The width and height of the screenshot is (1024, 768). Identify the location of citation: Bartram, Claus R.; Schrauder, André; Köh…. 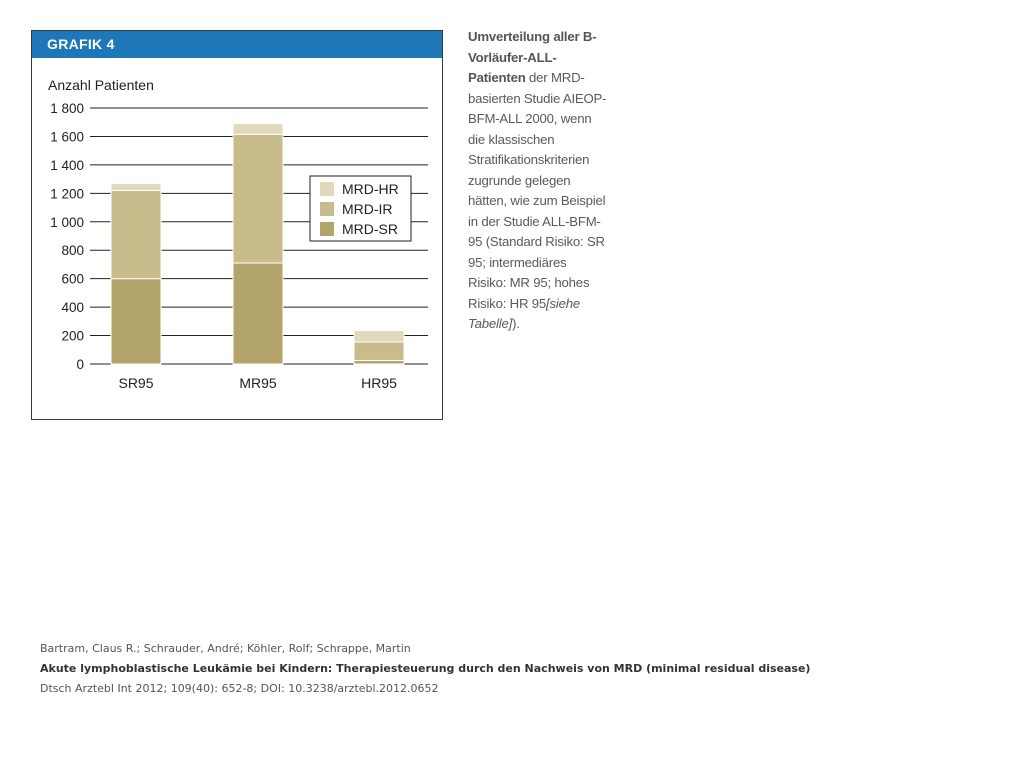
(425, 669).